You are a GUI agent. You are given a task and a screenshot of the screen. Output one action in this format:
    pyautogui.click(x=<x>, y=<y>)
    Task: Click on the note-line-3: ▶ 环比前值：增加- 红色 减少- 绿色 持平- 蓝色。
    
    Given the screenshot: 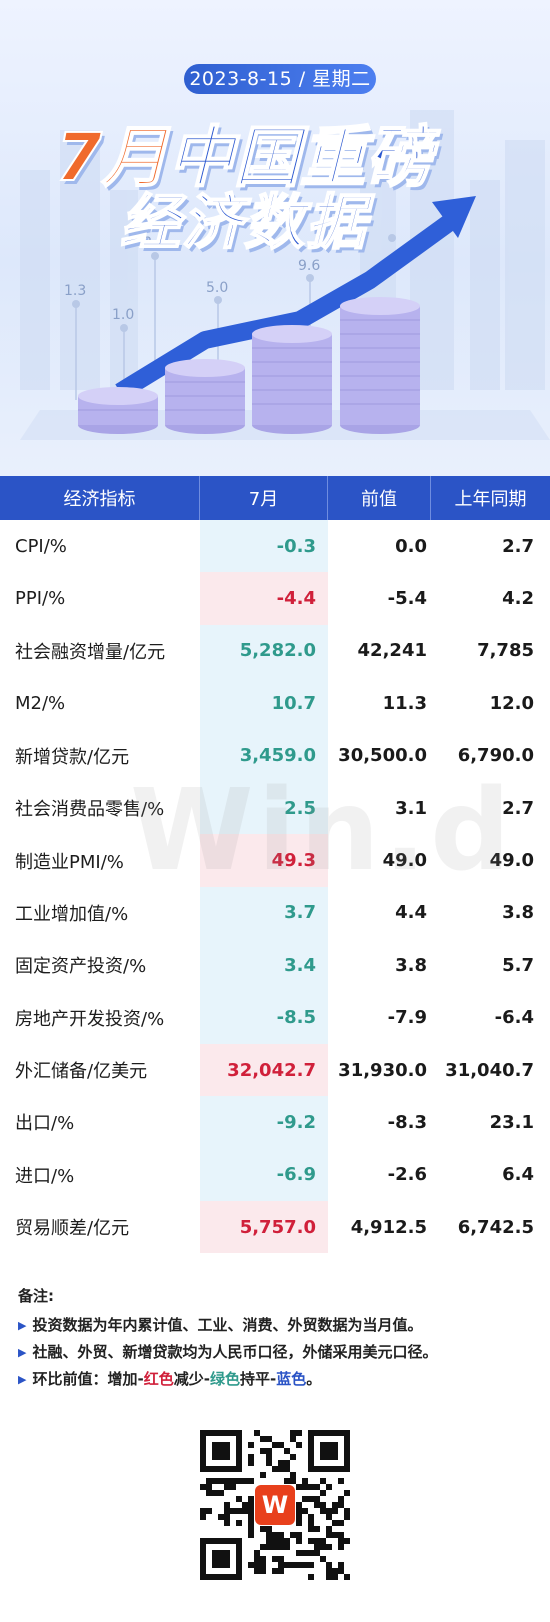 What is the action you would take?
    pyautogui.click(x=278, y=1379)
    